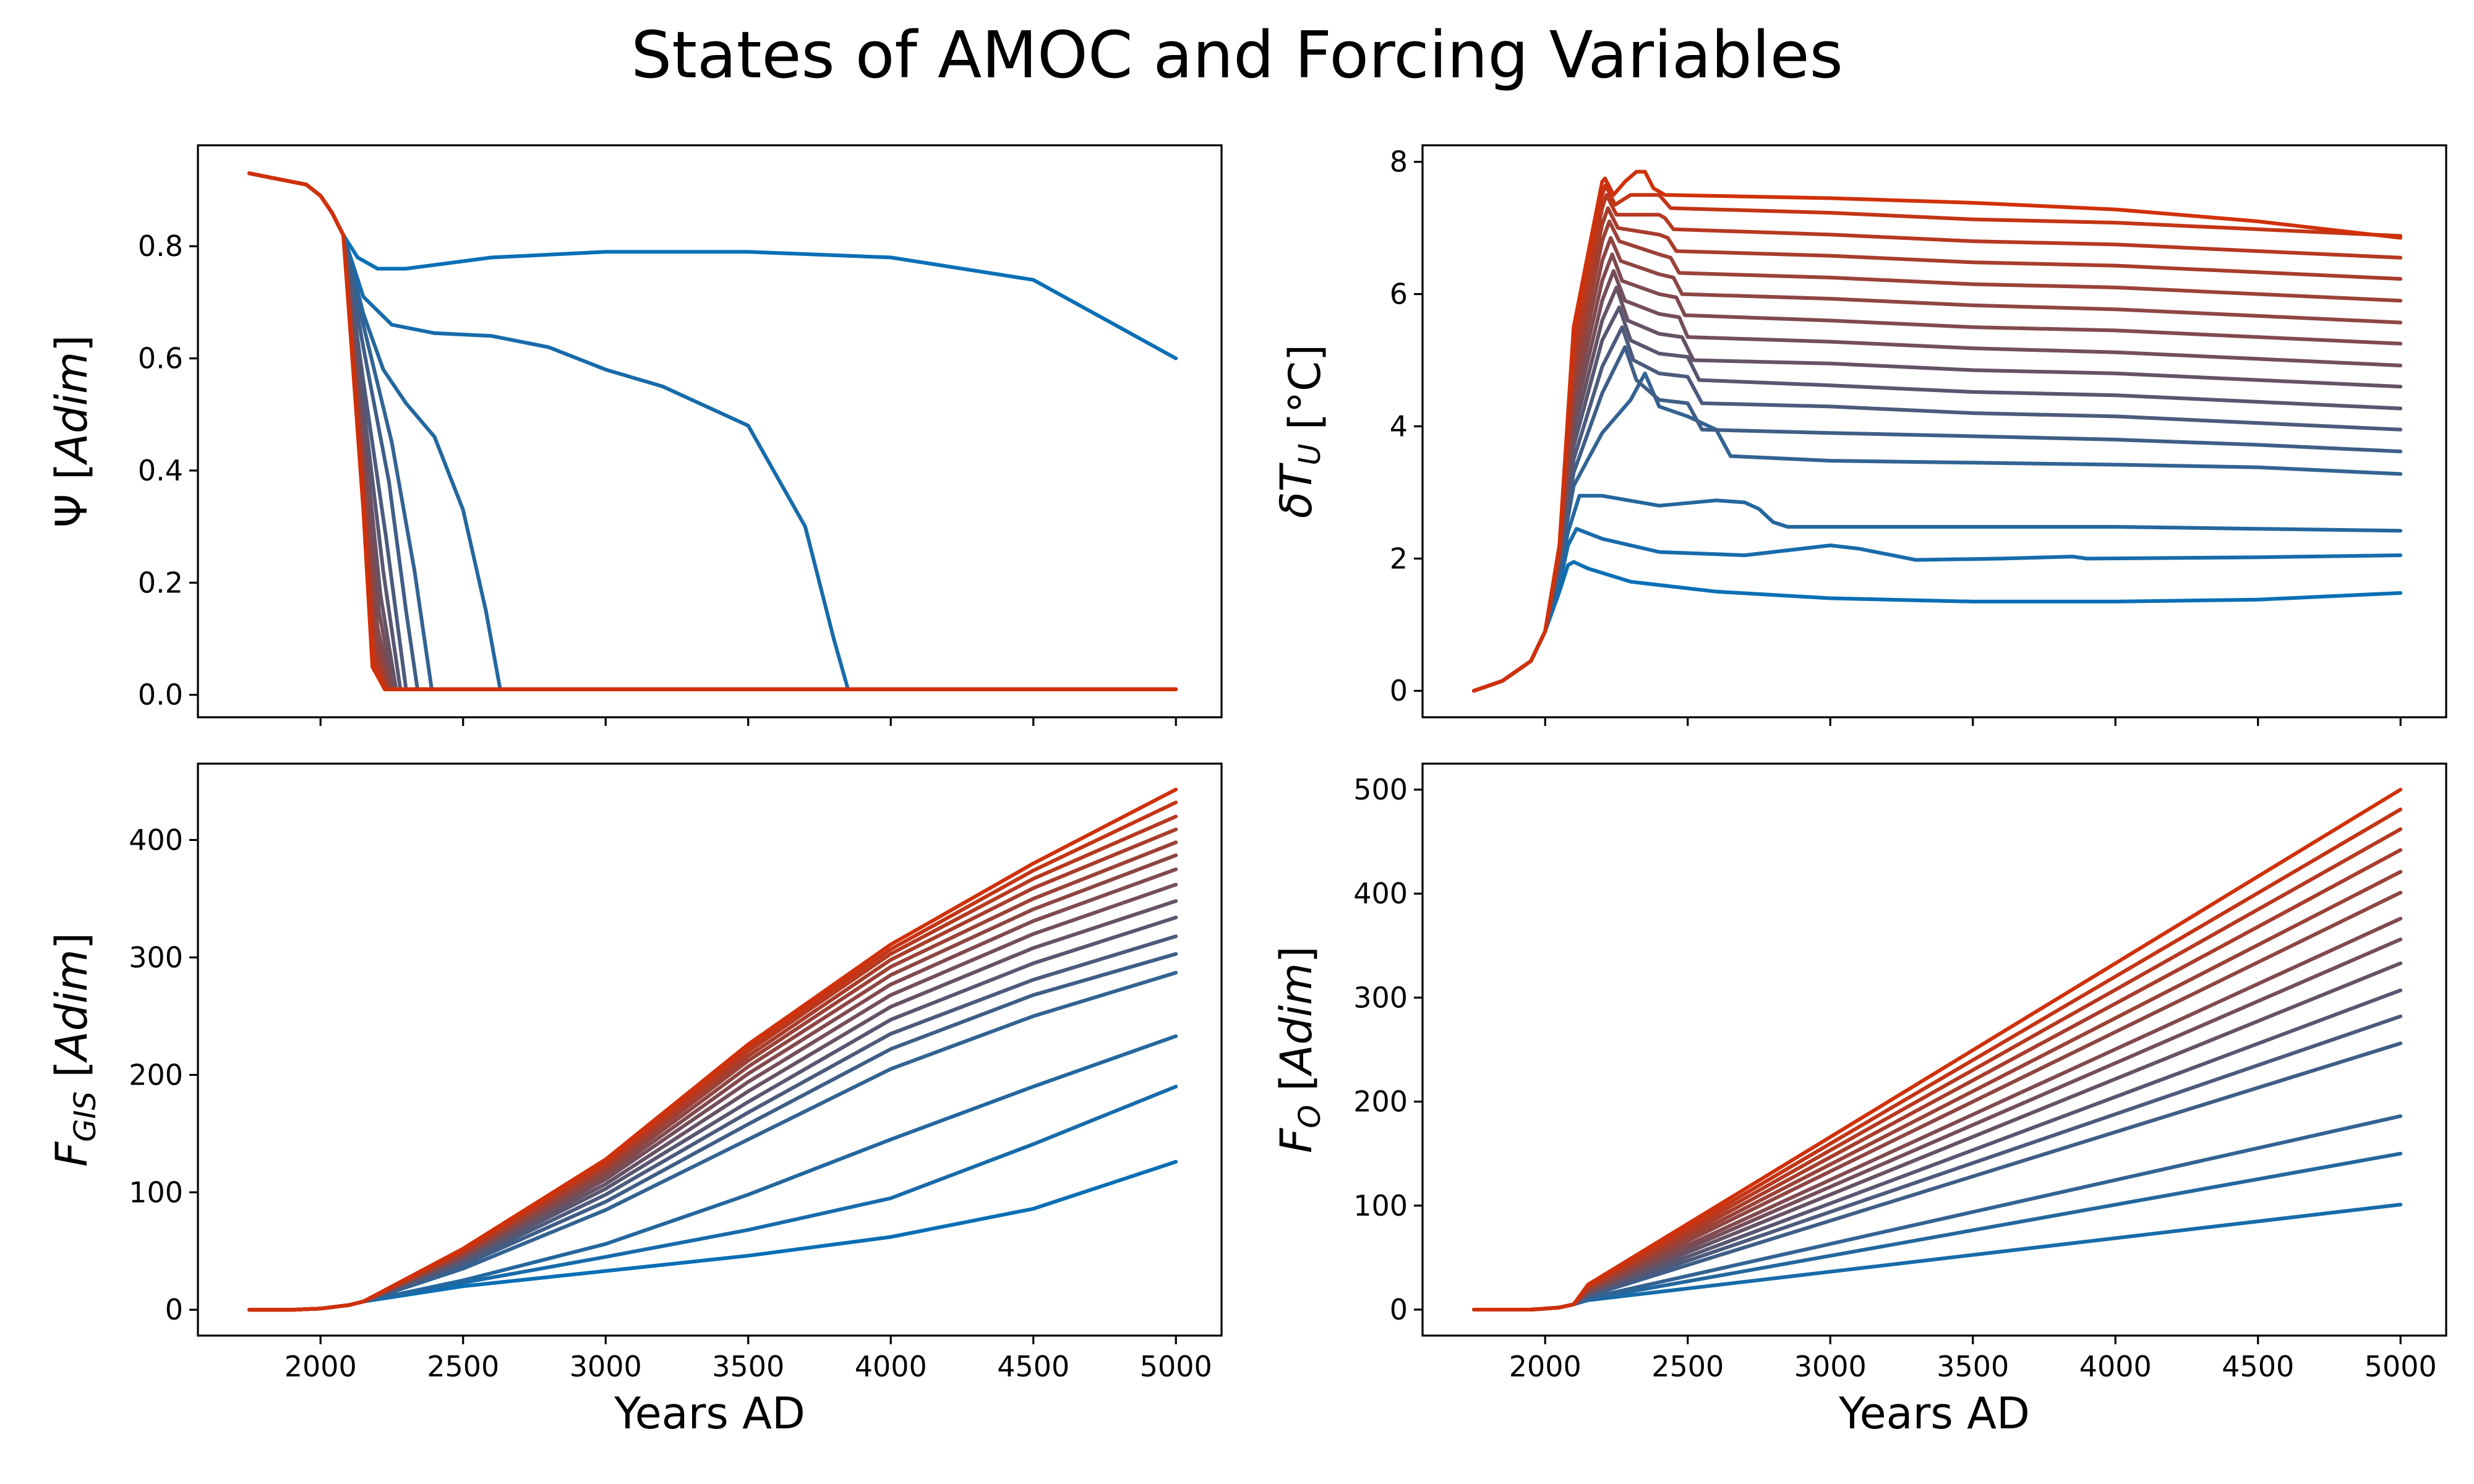  What do you see at coordinates (1399, 558) in the screenshot?
I see `y-tick-label: 2` at bounding box center [1399, 558].